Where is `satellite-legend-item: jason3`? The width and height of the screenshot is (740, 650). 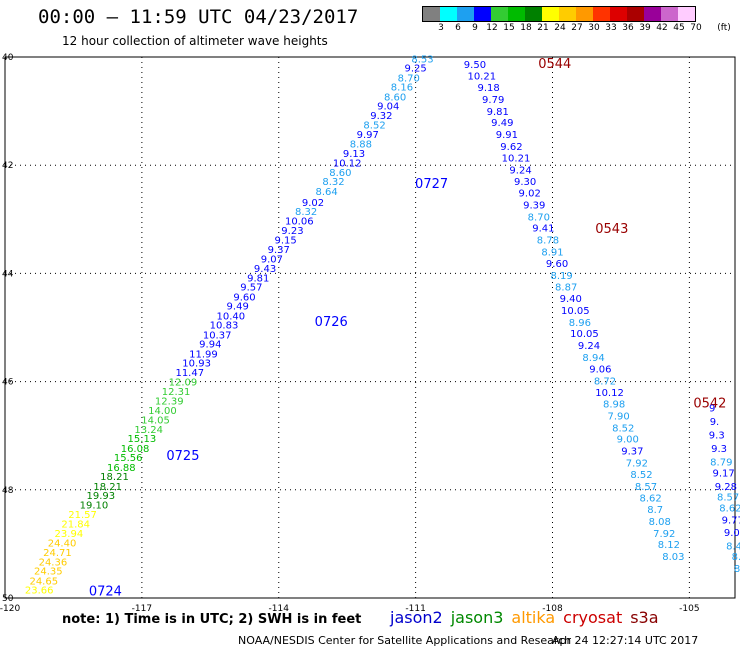 satellite-legend-item: jason3 is located at coordinates (477, 617).